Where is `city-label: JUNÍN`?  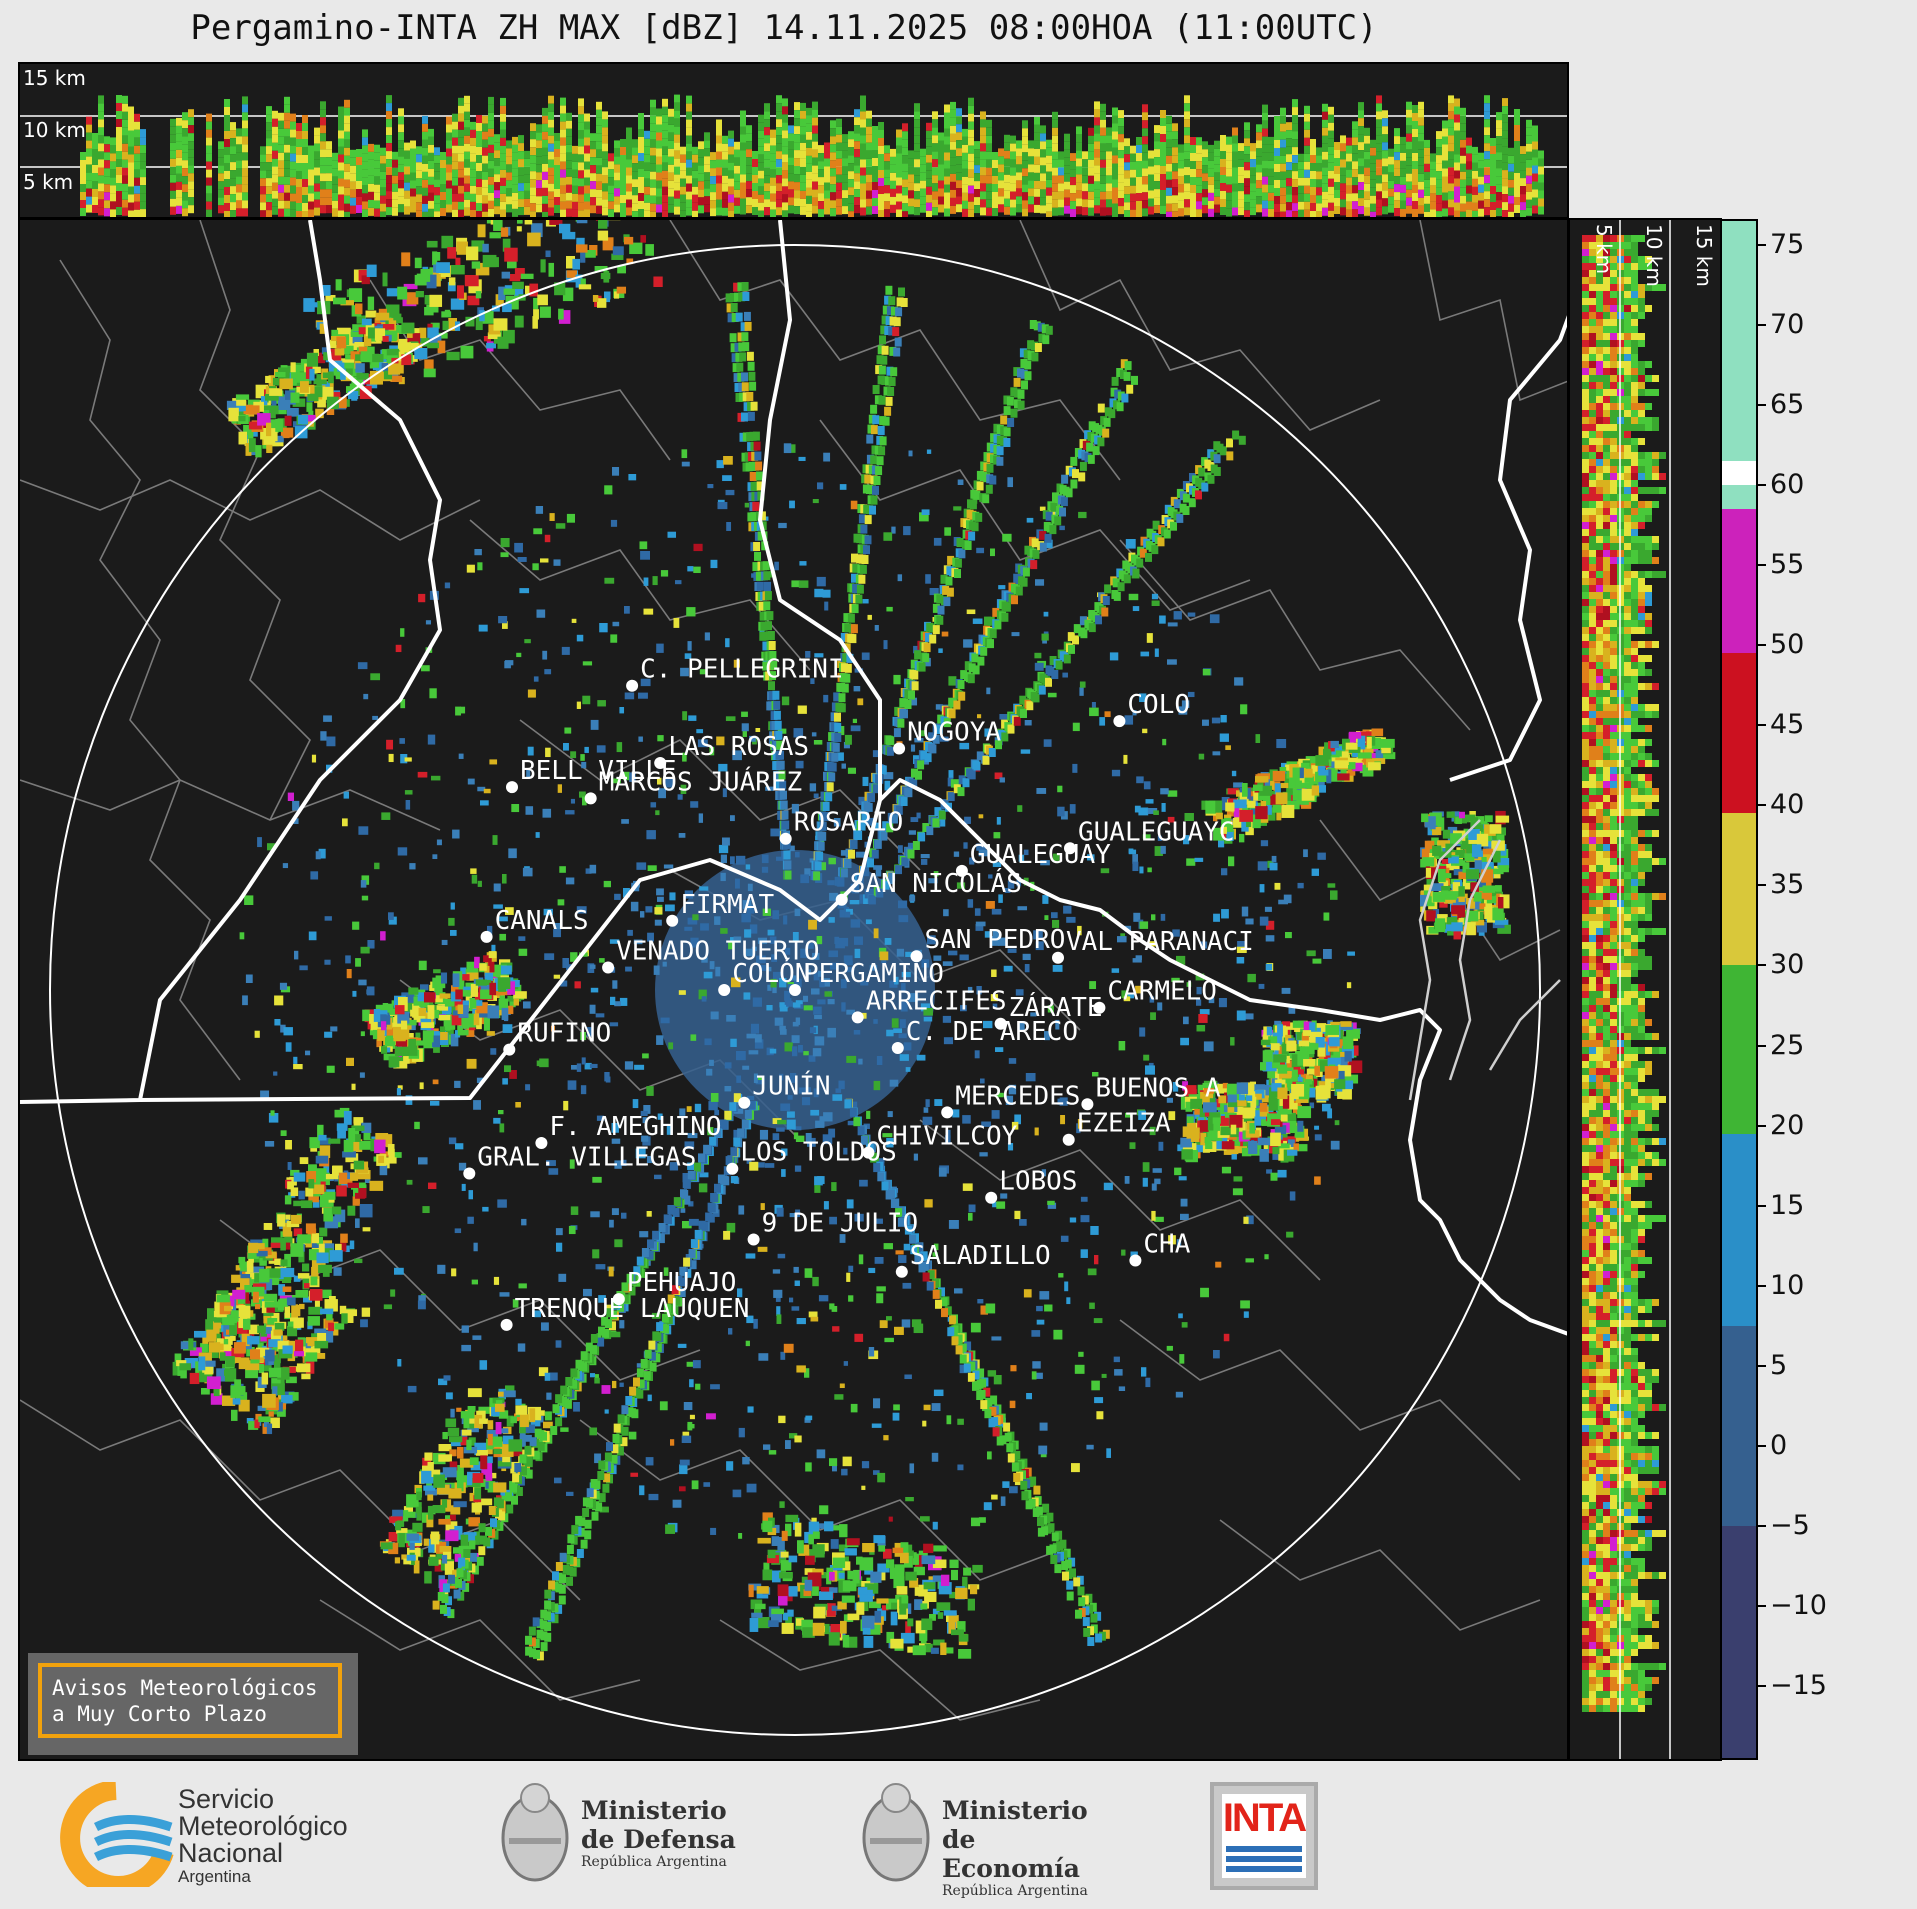
city-label: JUNÍN is located at coordinates (791, 1086).